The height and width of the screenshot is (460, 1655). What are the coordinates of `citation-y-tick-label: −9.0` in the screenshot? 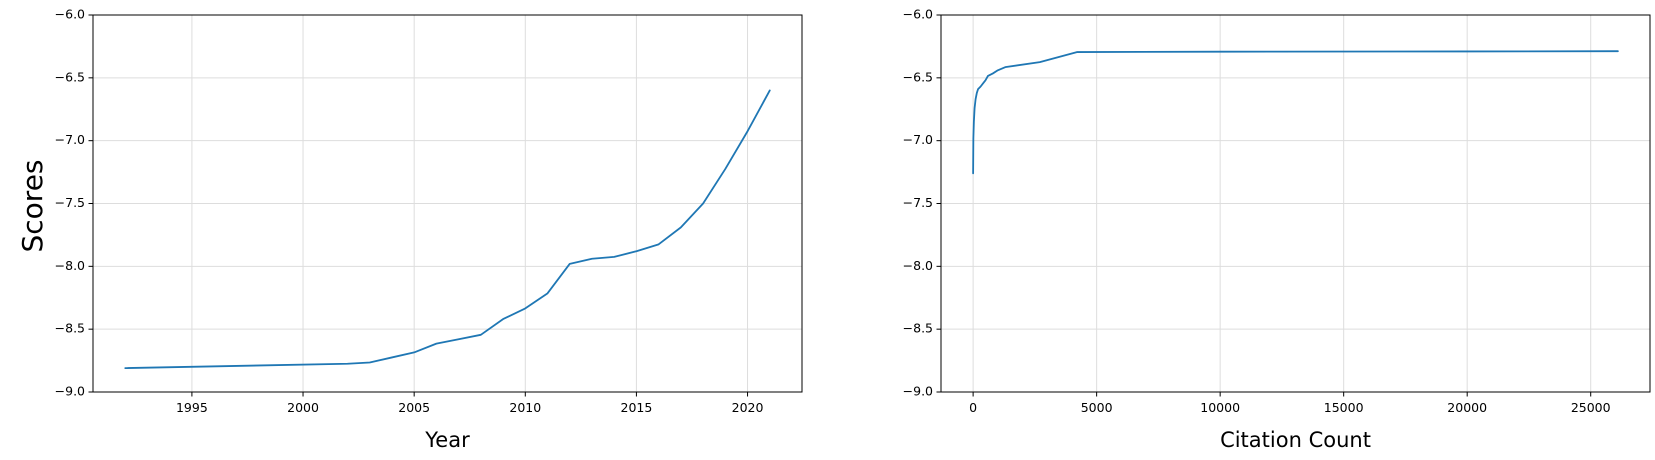 It's located at (918, 391).